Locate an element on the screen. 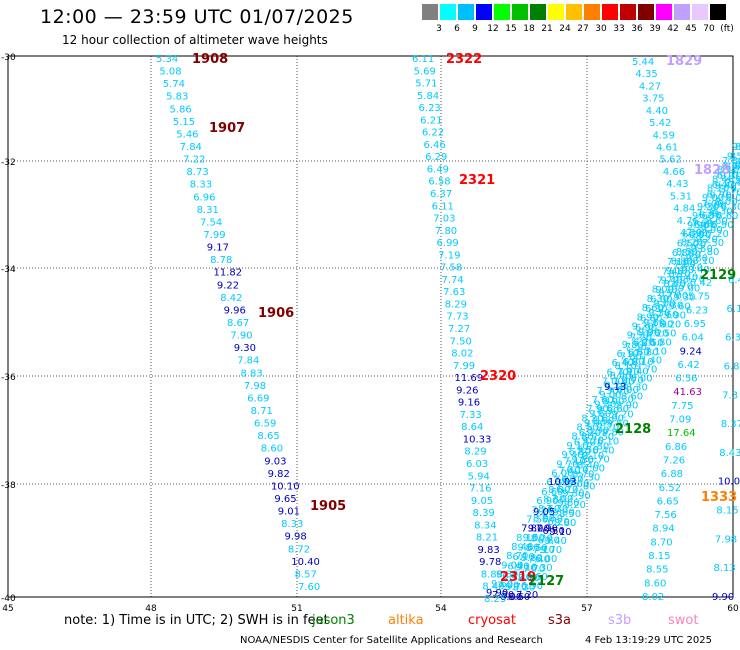 This screenshot has width=740, height=650. wave-height-value: 4.35 is located at coordinates (646, 74).